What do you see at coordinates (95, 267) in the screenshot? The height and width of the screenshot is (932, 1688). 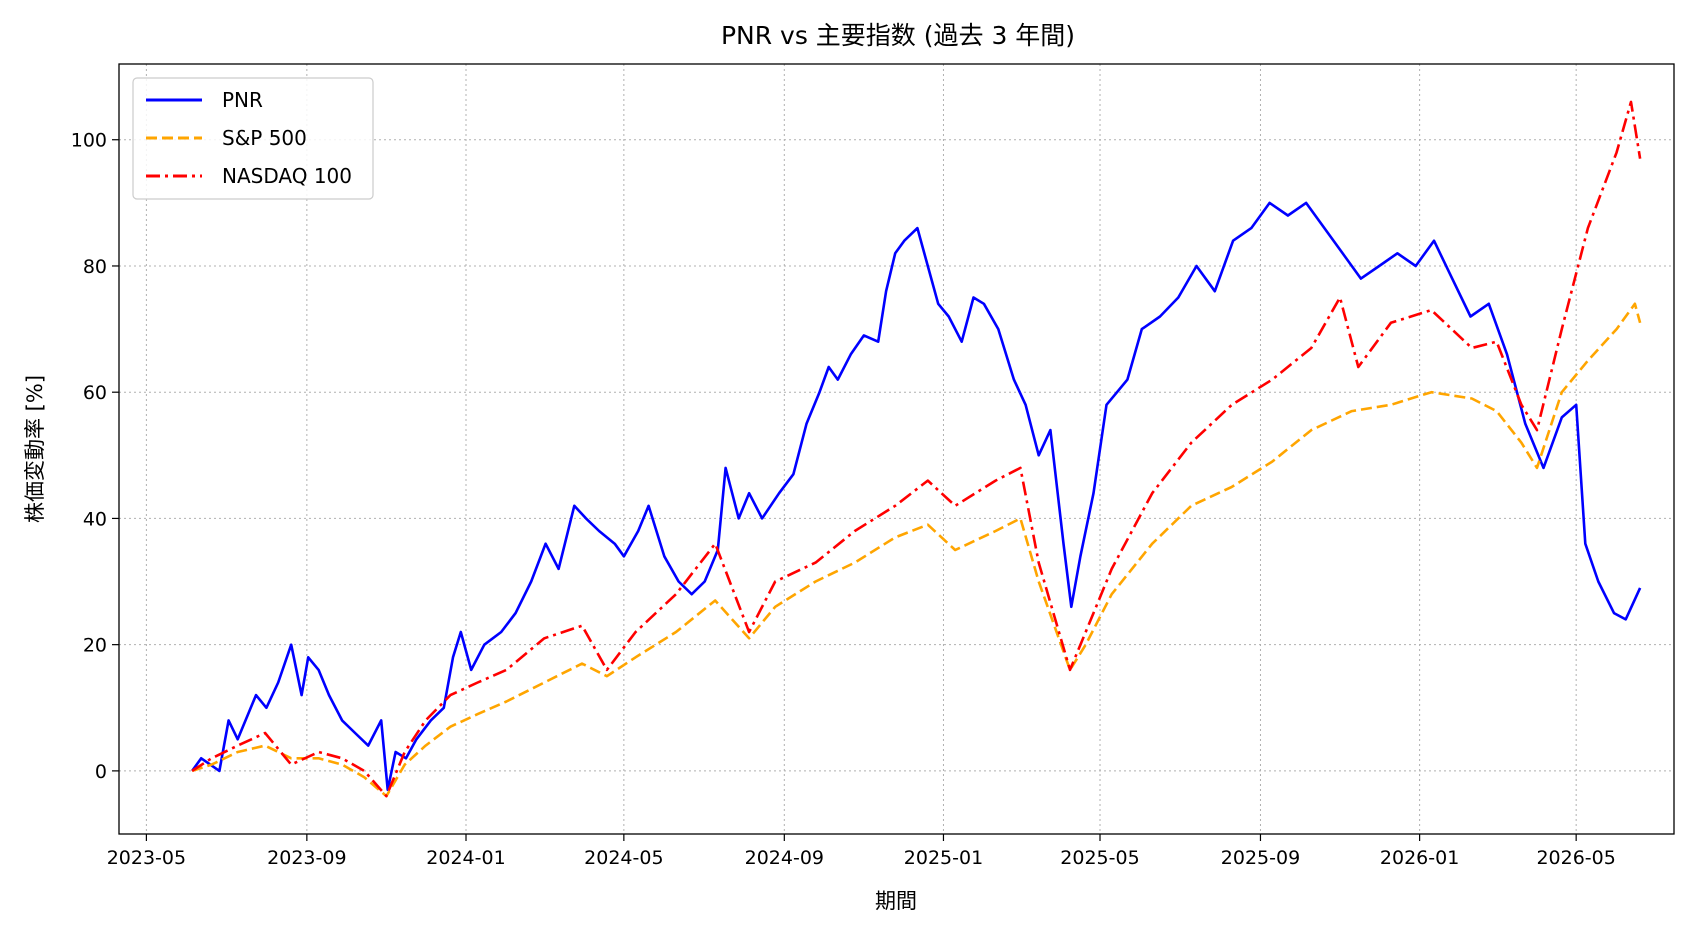 I see `y-tick-label-80: 80` at bounding box center [95, 267].